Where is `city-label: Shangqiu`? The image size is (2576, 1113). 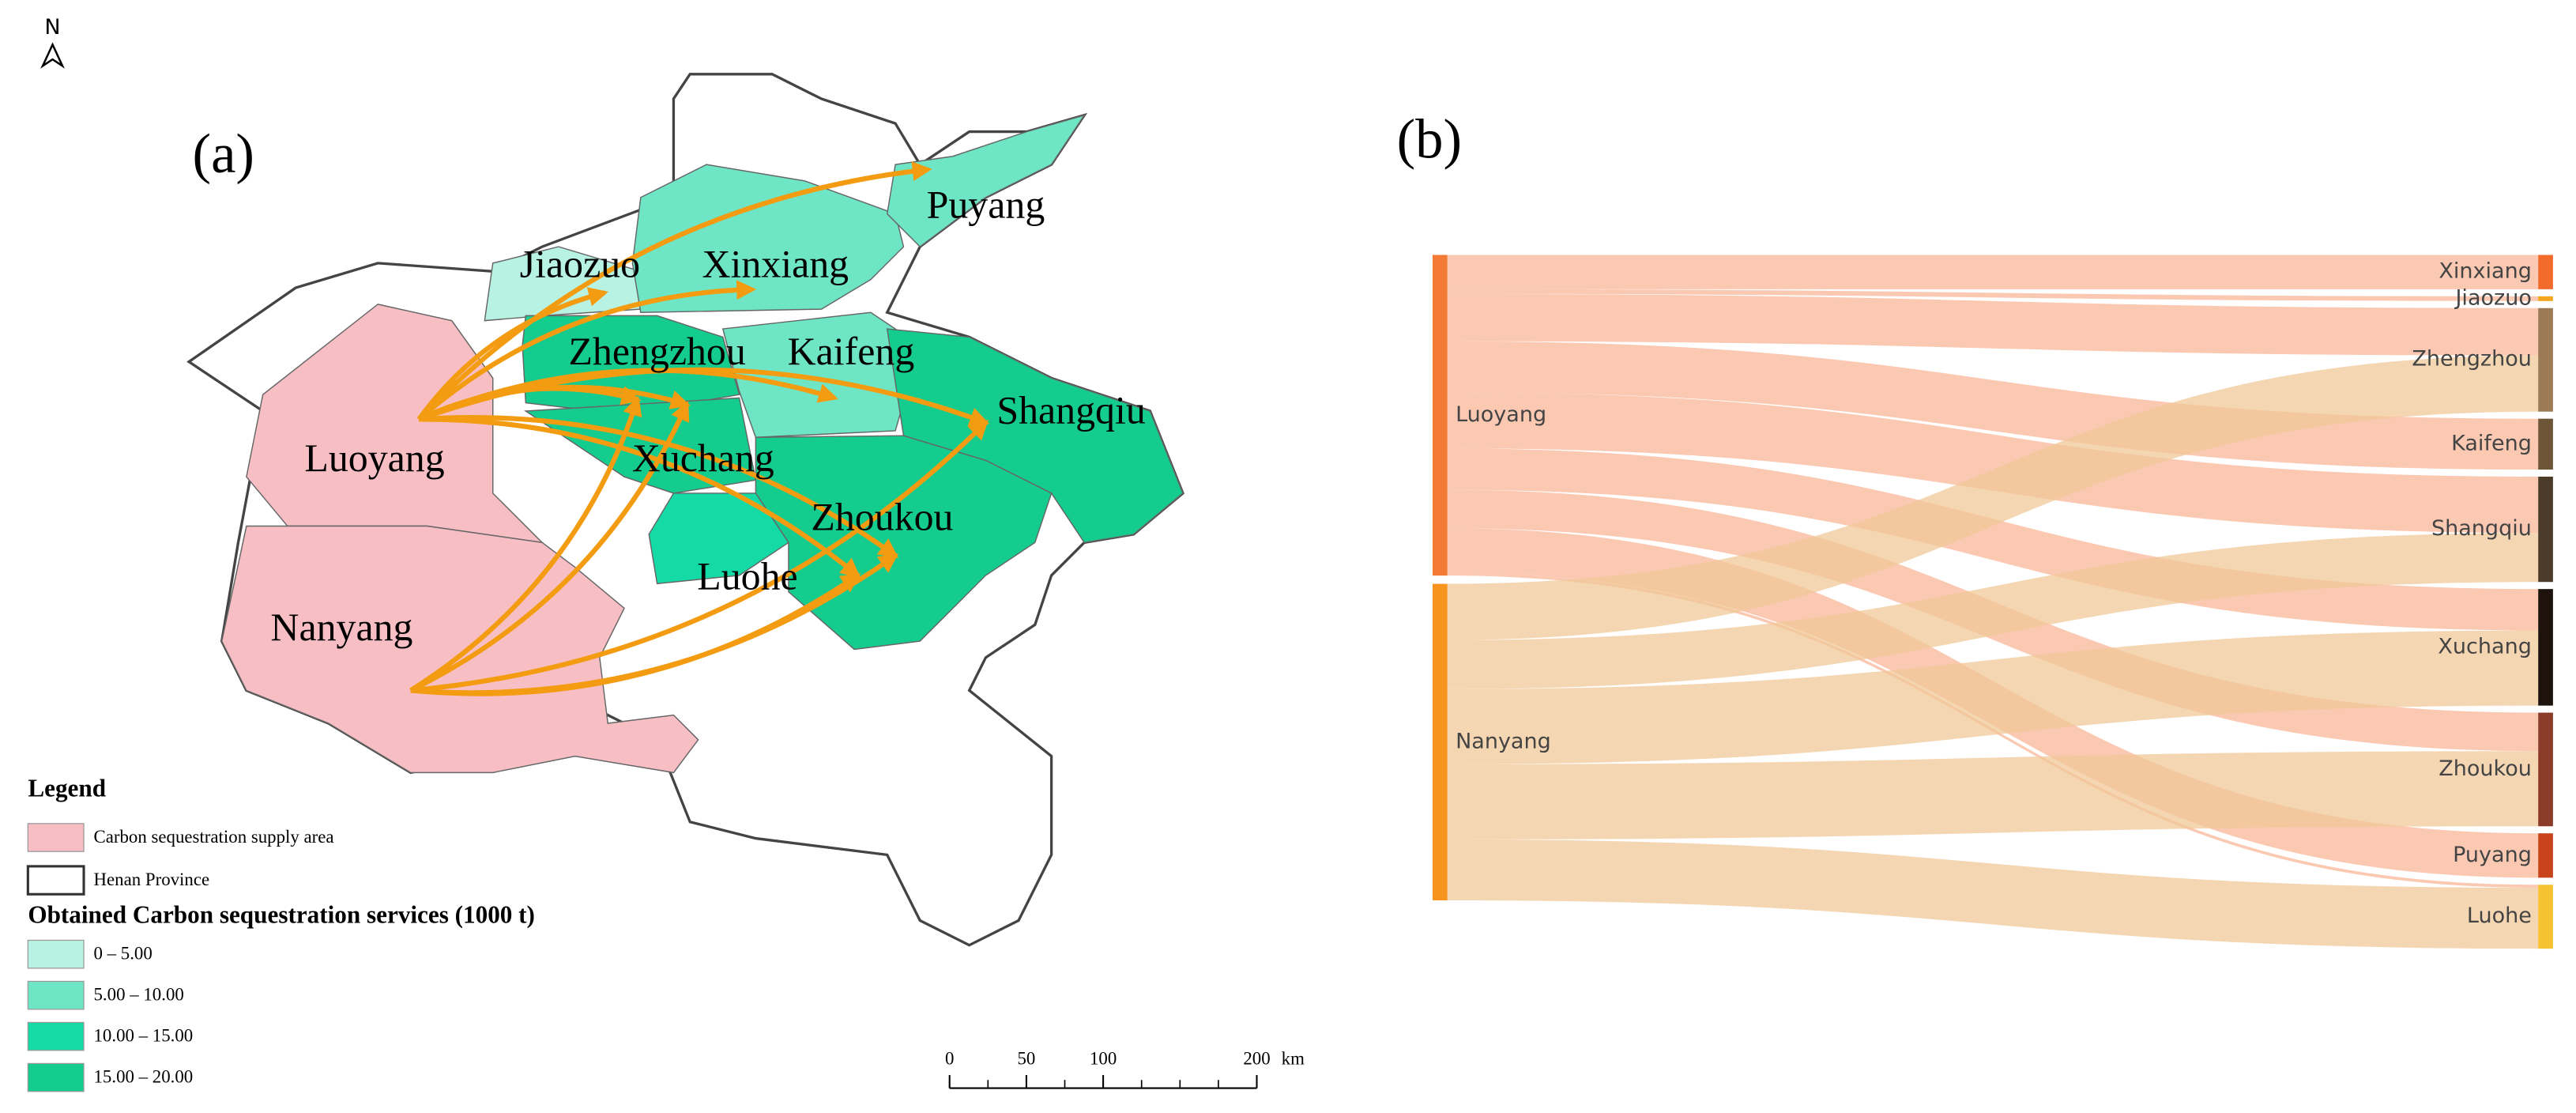 city-label: Shangqiu is located at coordinates (1070, 411).